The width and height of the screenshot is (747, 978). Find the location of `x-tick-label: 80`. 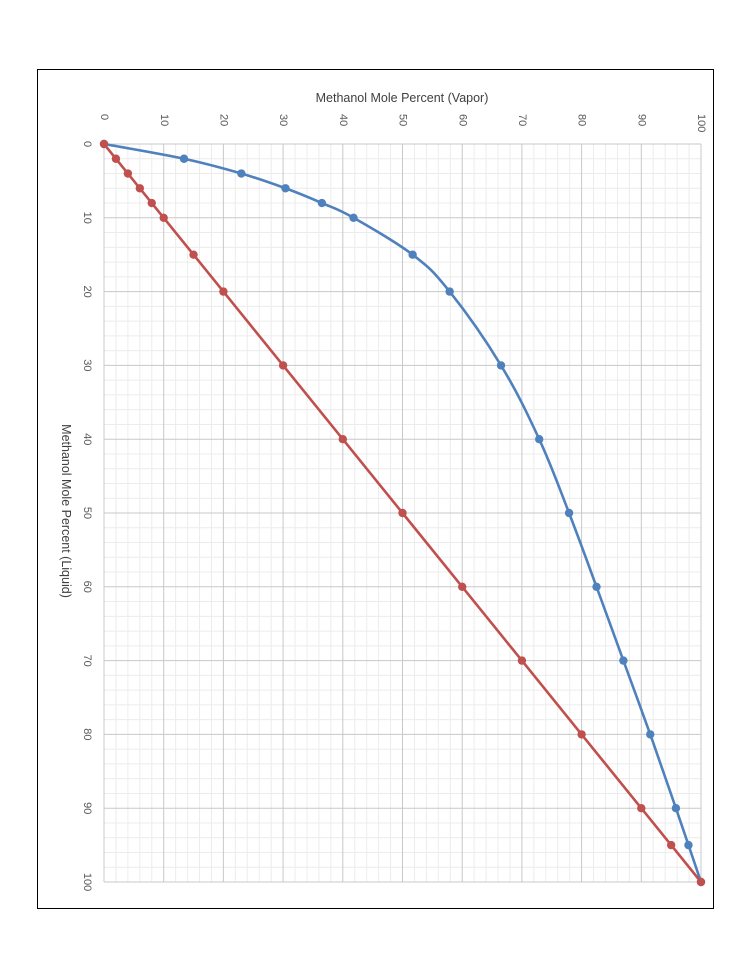

x-tick-label: 80 is located at coordinates (87, 734).